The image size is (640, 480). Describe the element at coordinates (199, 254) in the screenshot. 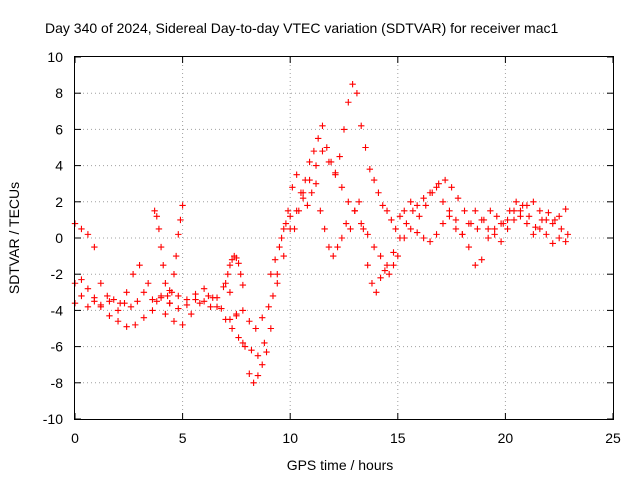

I see `series-d` at that location.